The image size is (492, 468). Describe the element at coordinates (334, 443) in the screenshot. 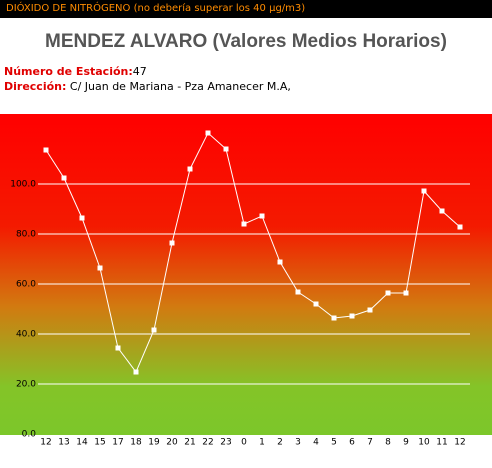

I see `x-tick-label: 5` at that location.